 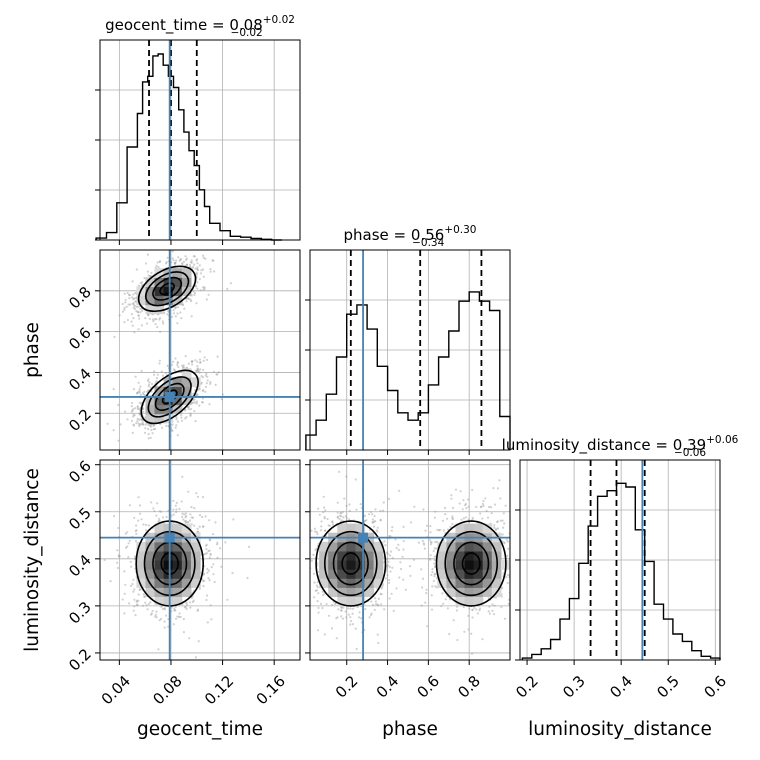 What do you see at coordinates (184, 25) in the screenshot?
I see `title-value: geocent_time = 0.08` at bounding box center [184, 25].